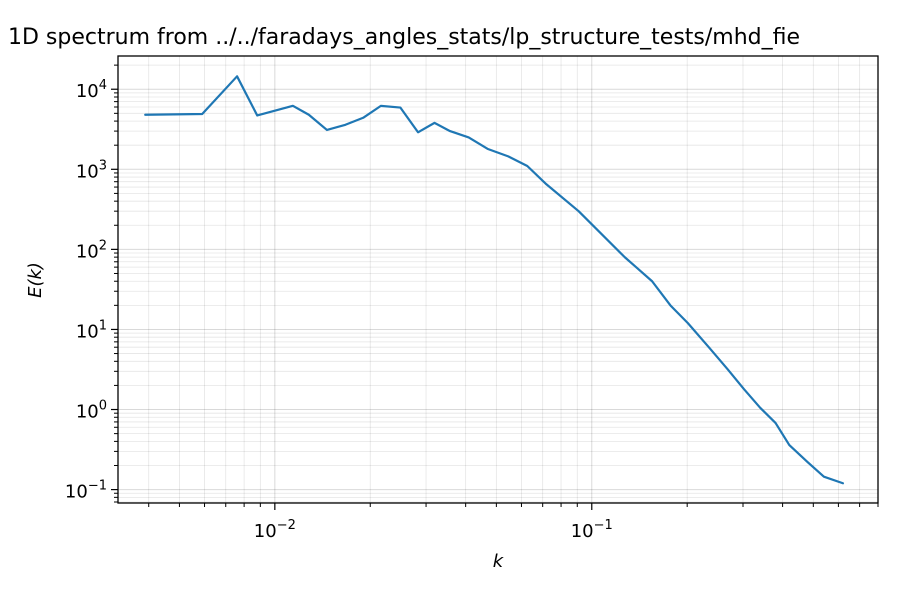 The height and width of the screenshot is (600, 900). Describe the element at coordinates (91, 90) in the screenshot. I see `y-tick-label: 10⁴` at that location.